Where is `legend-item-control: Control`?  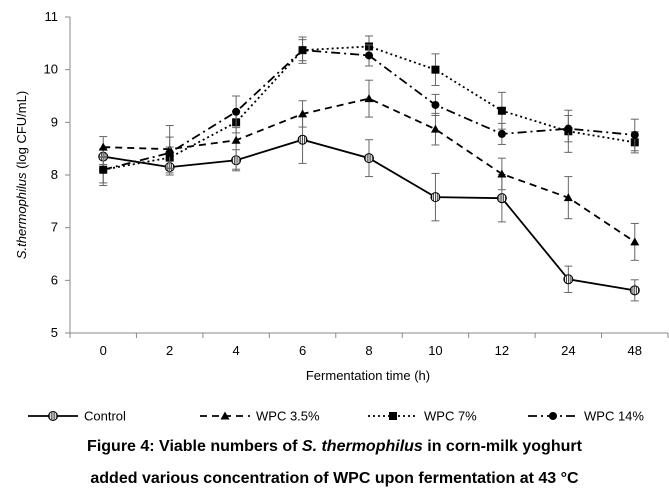
legend-item-control: Control is located at coordinates (77, 416).